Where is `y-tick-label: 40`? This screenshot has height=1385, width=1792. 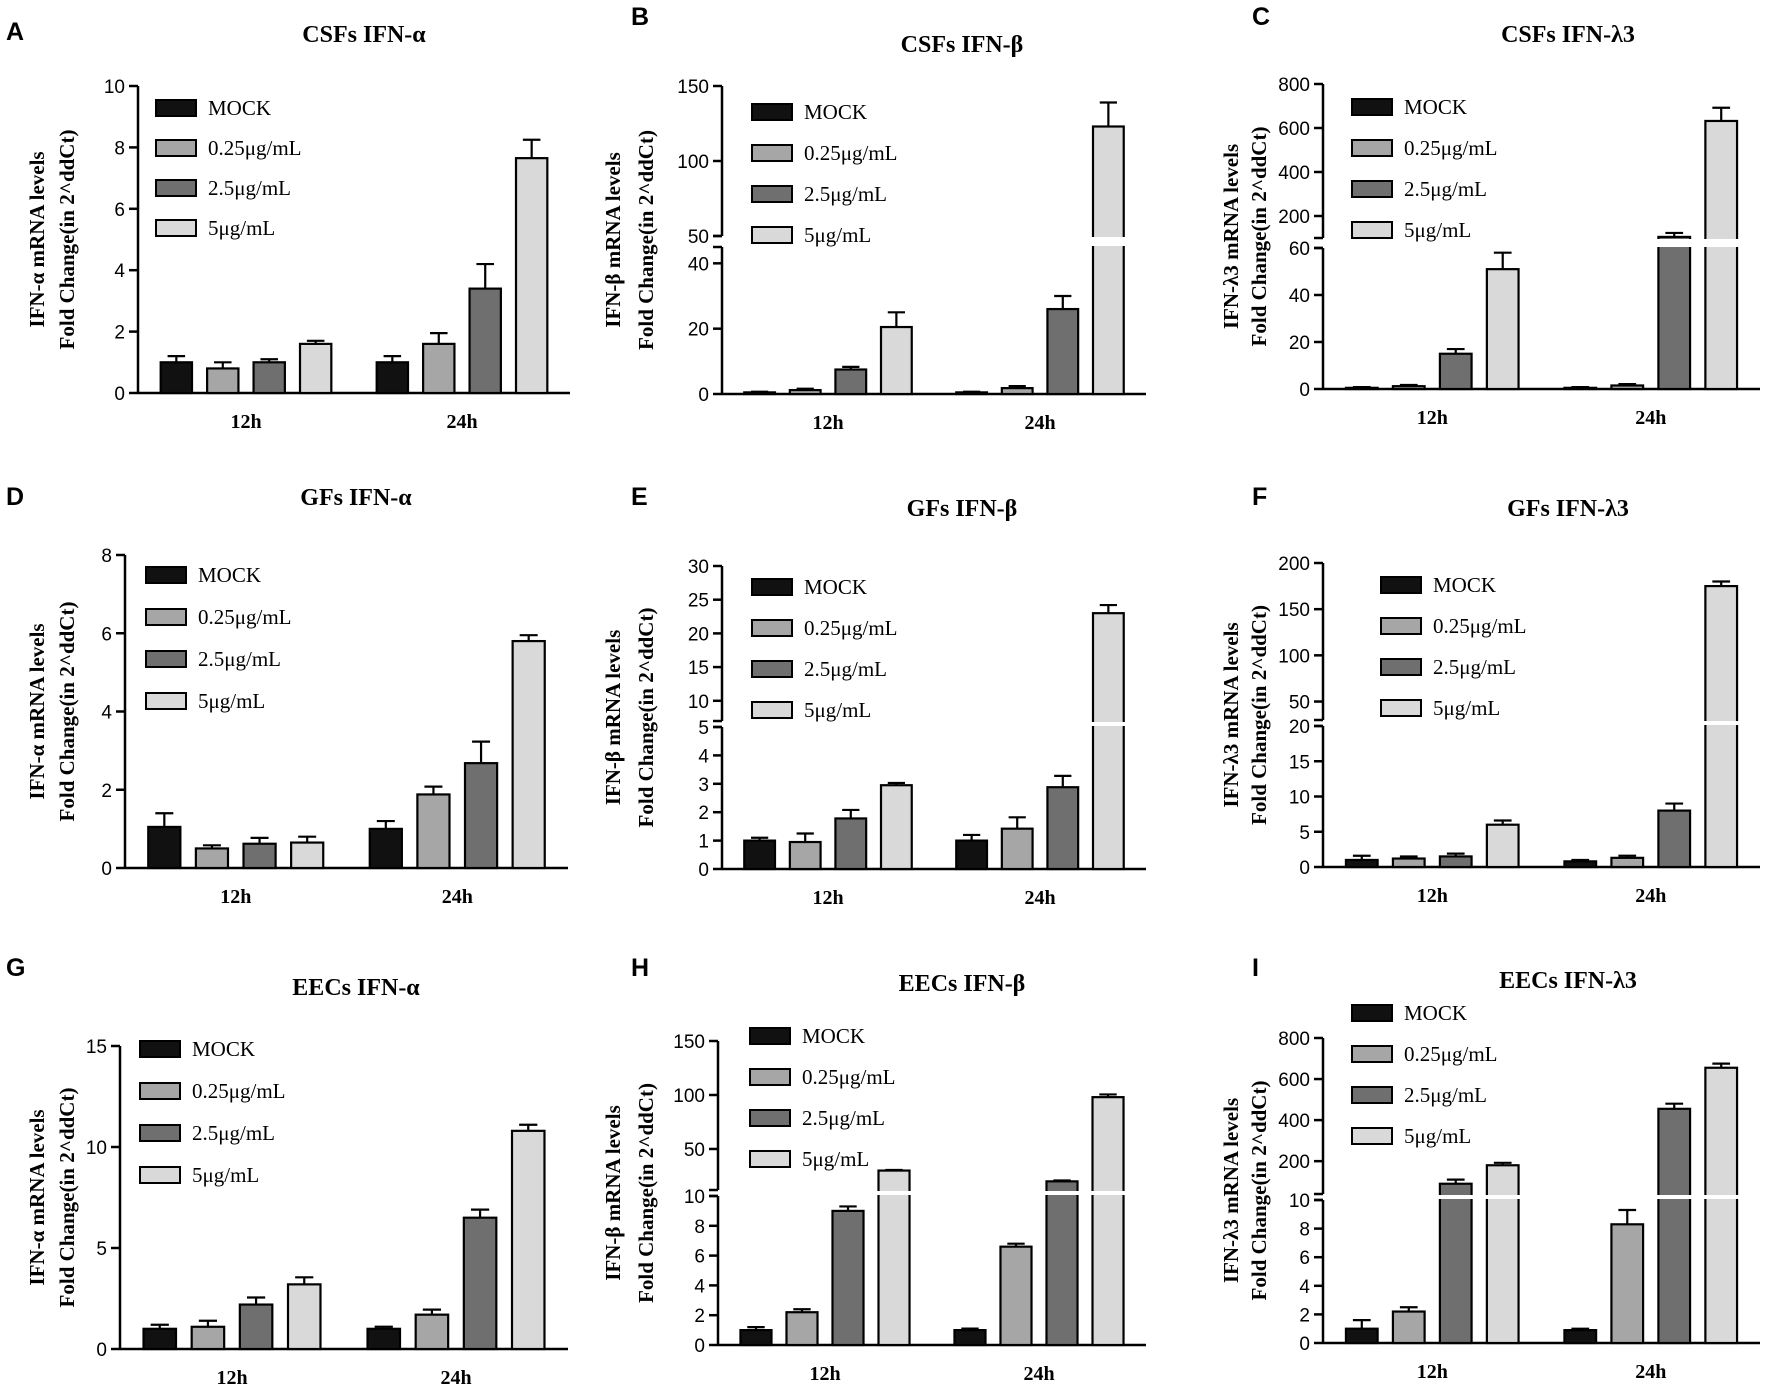
y-tick-label: 40 is located at coordinates (698, 264).